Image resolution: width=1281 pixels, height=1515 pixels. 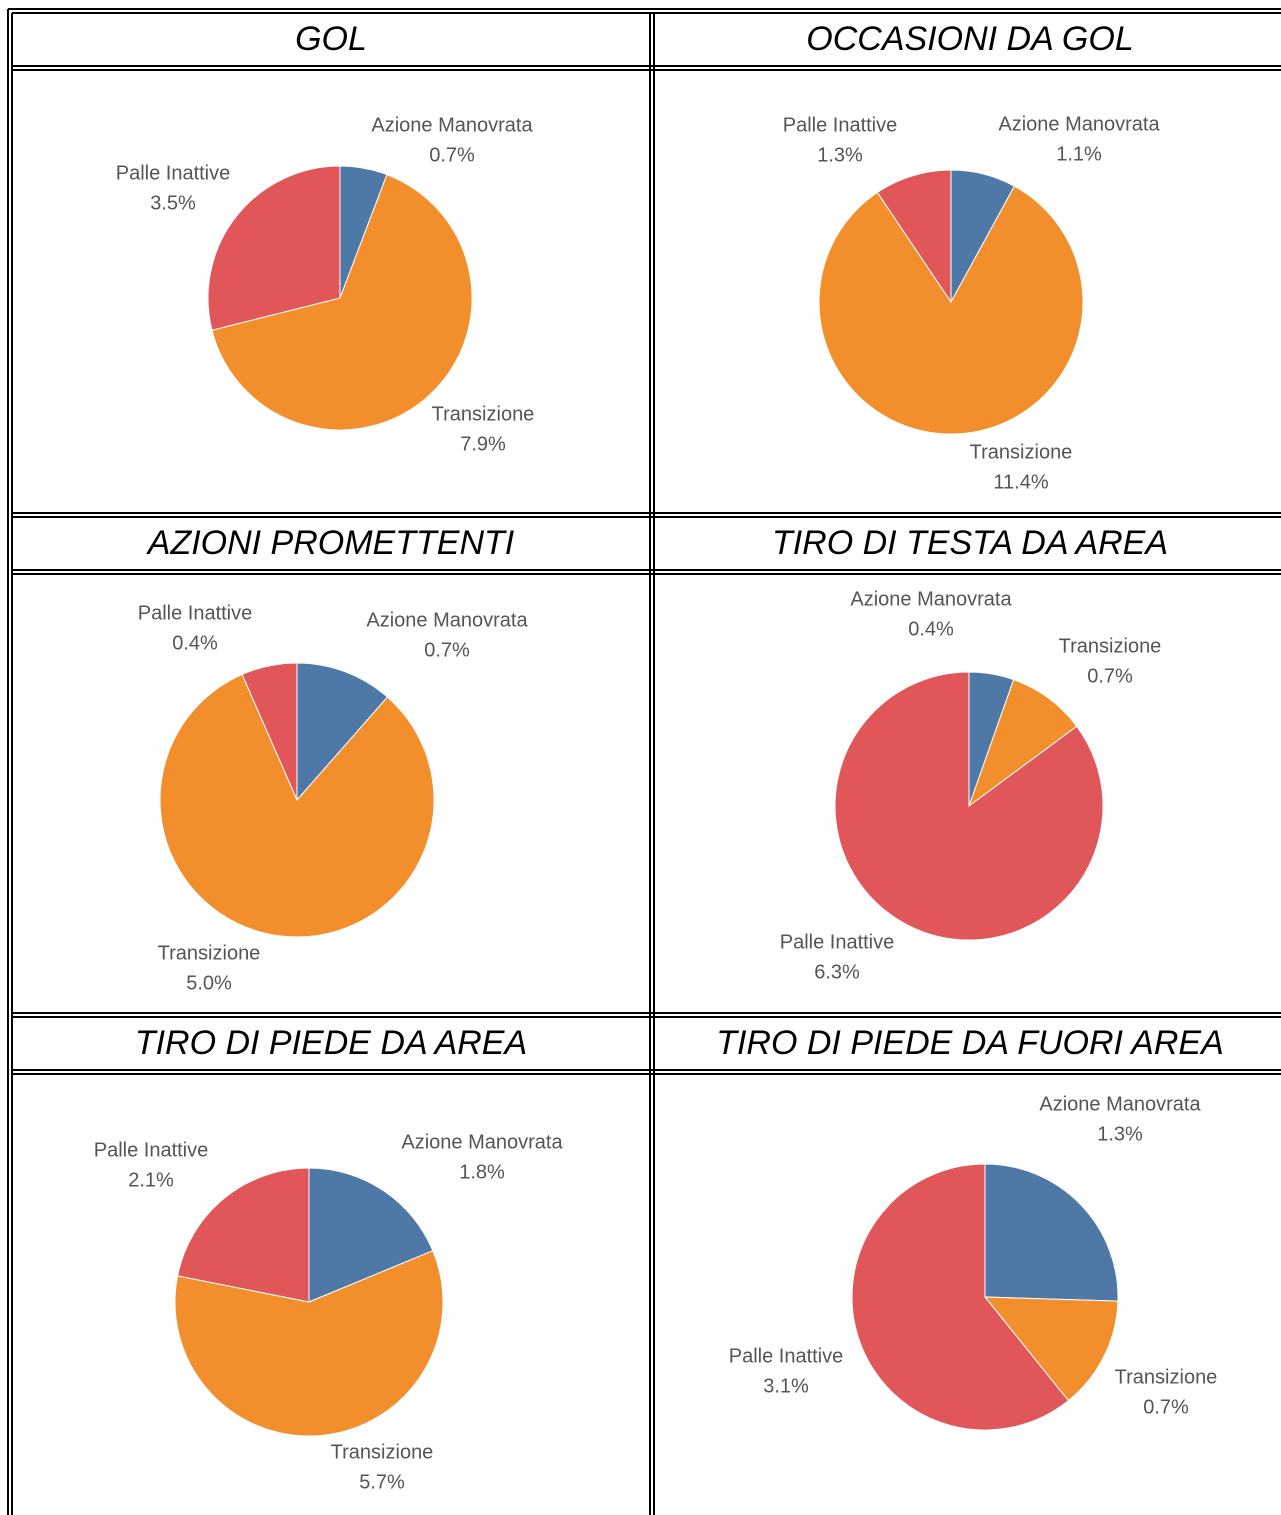 I want to click on chart-title: OCCASIONI DA GOL, so click(x=969, y=39).